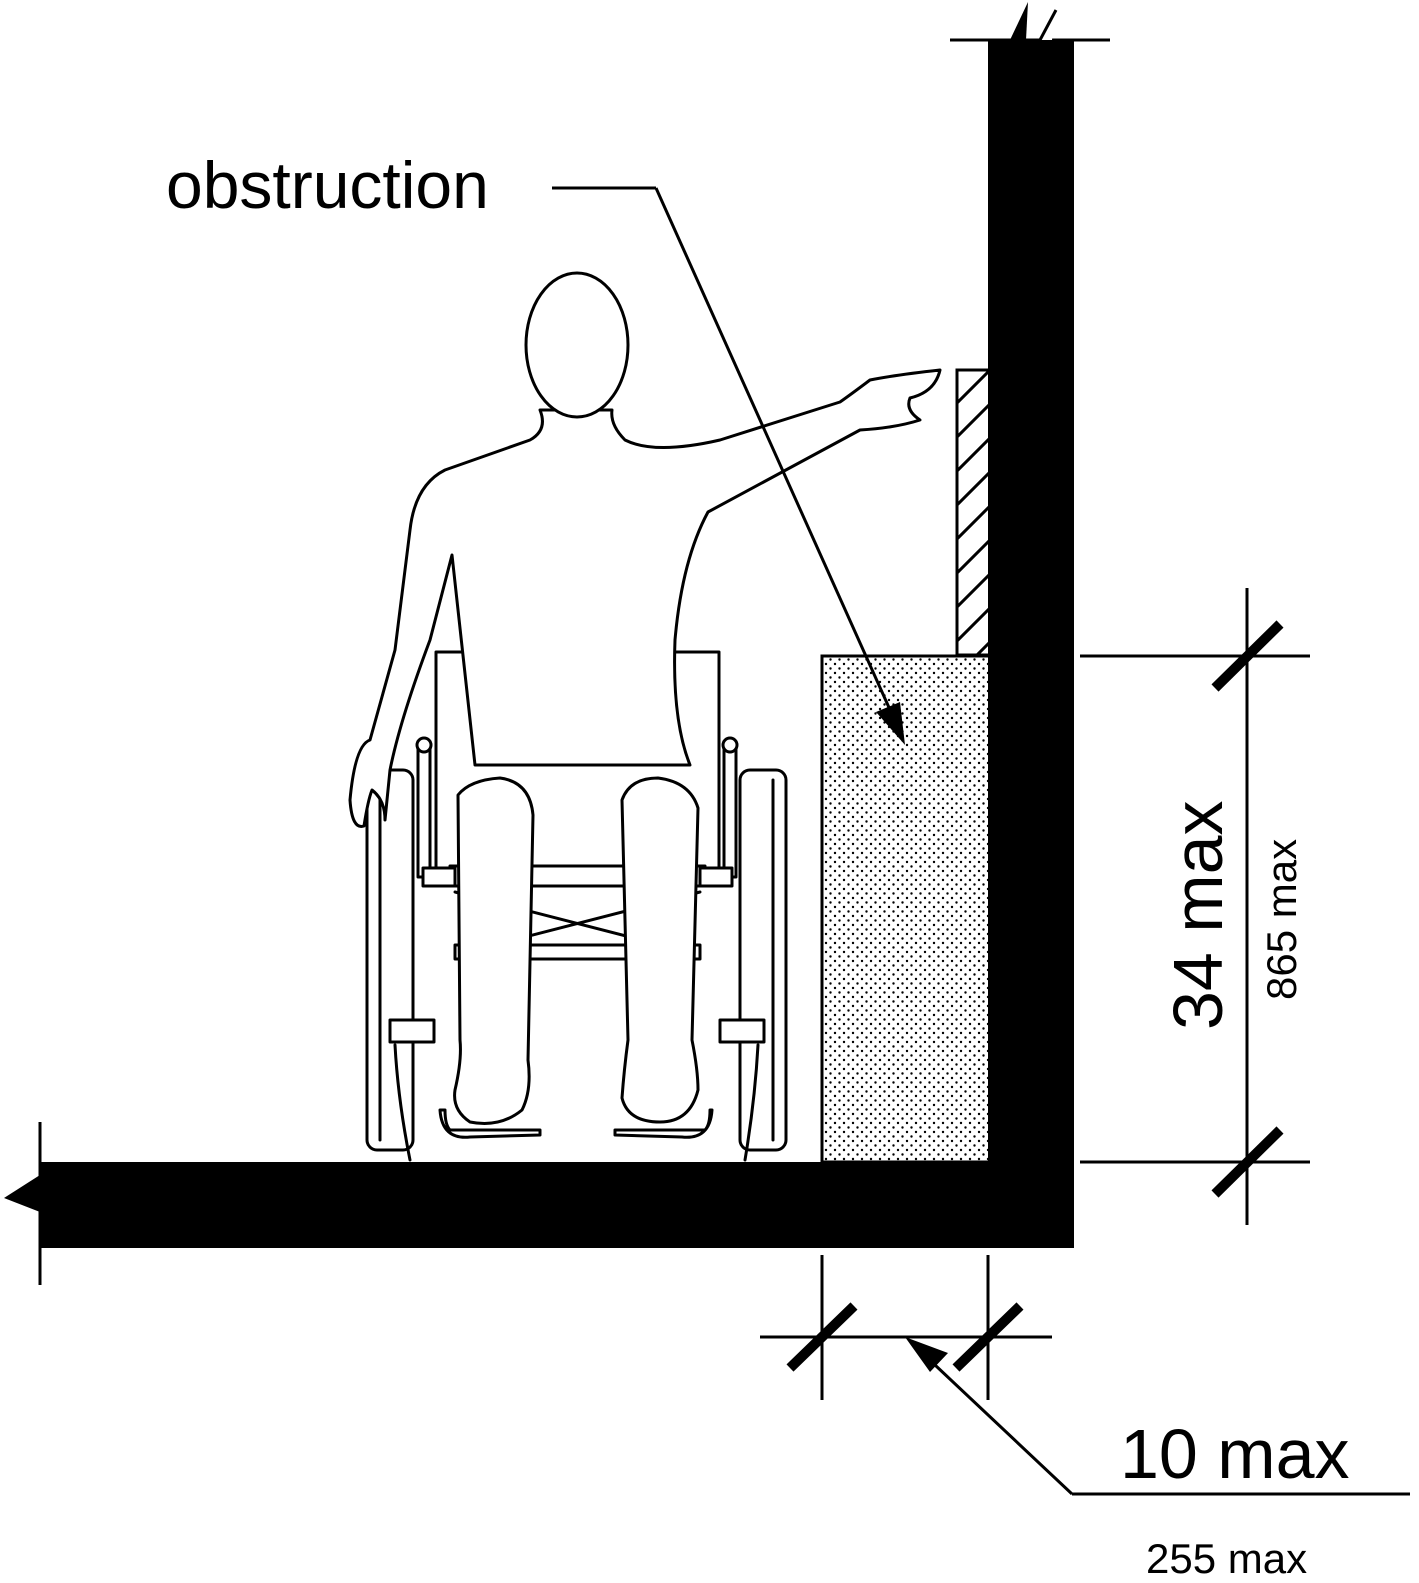  I want to click on left-wheel, so click(390, 960).